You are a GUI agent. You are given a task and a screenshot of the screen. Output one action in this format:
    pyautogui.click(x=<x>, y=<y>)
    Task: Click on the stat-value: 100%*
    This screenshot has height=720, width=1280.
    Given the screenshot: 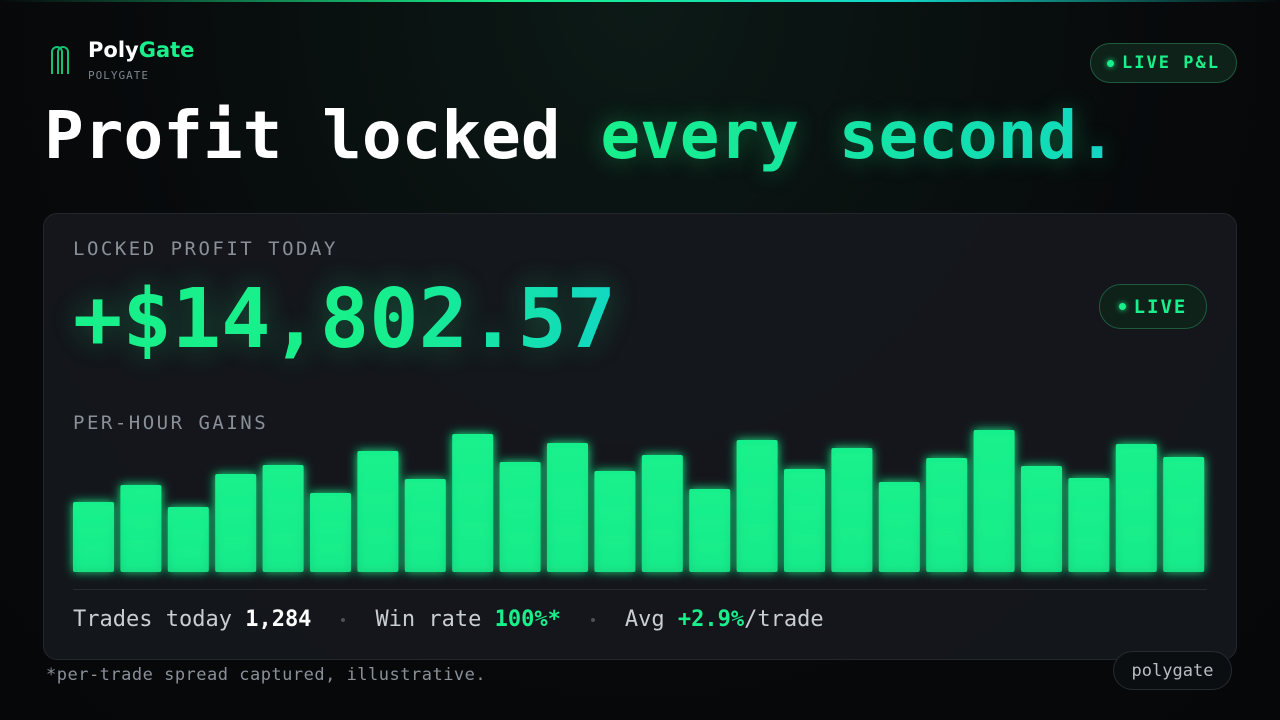 What is the action you would take?
    pyautogui.click(x=527, y=619)
    